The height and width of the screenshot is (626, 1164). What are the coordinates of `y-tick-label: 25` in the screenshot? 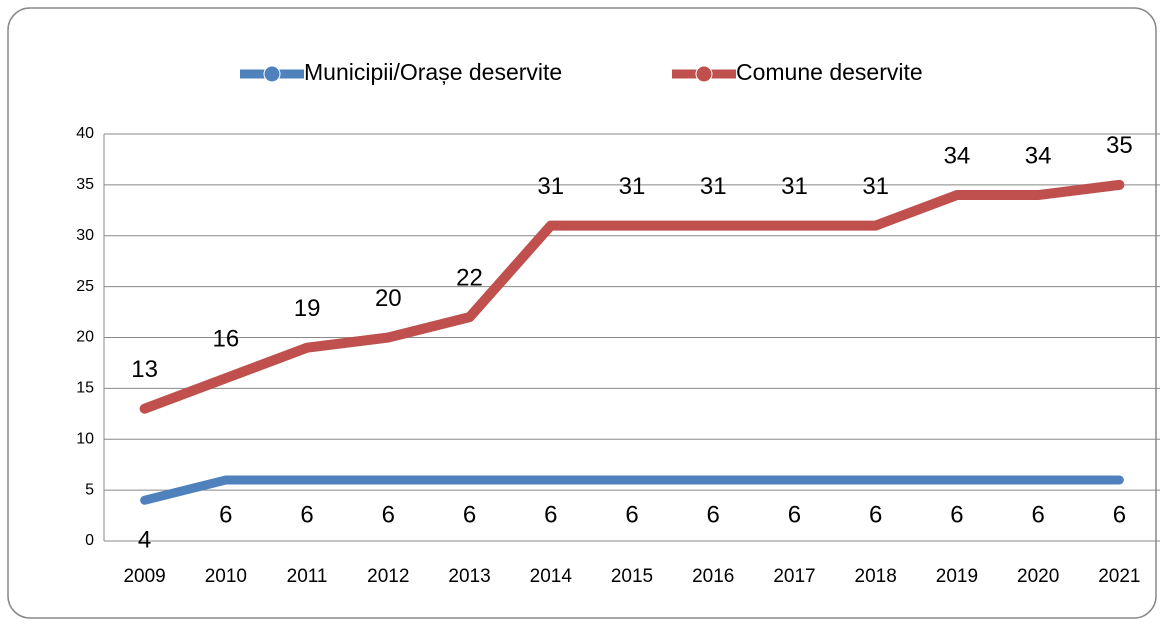 It's located at (85, 286).